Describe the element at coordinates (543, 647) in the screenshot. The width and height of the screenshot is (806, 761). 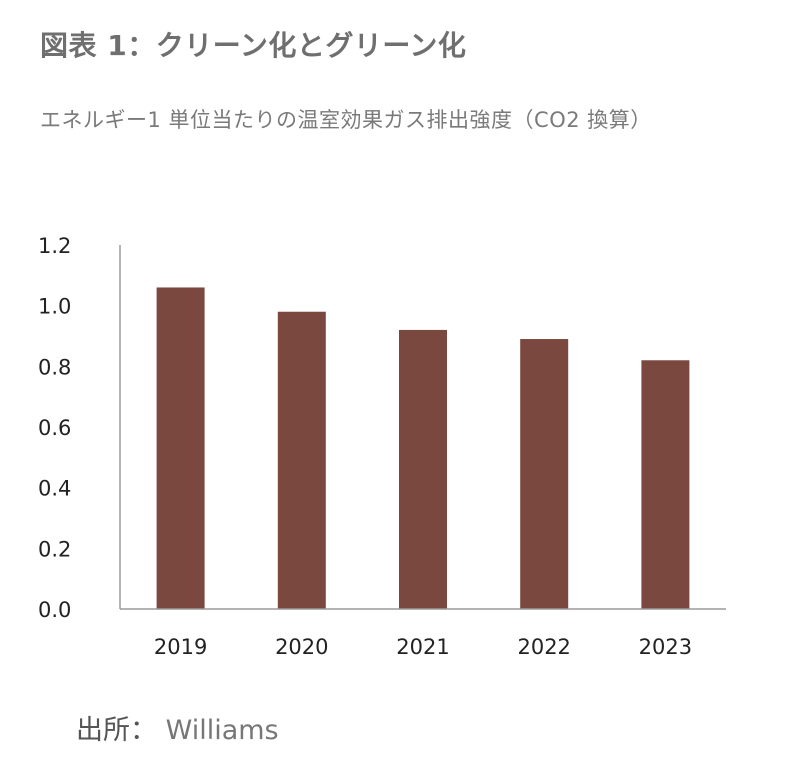
I see `x-tick-label: 2022` at that location.